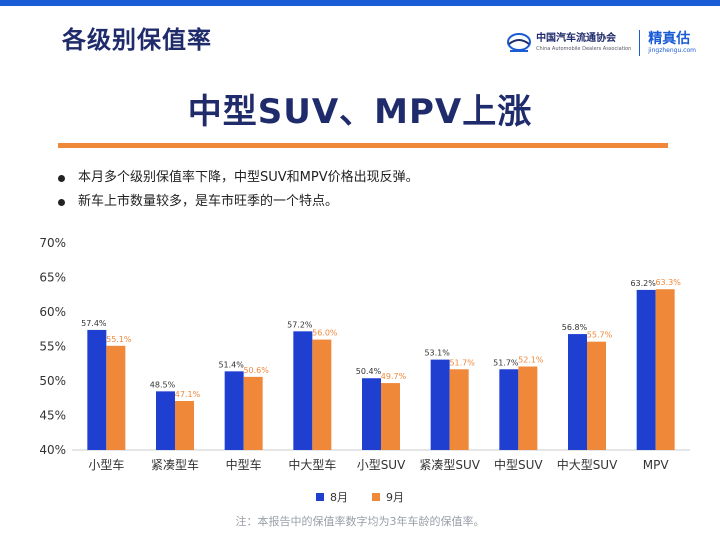 This screenshot has width=720, height=540. I want to click on x-tick-label: 小型SUV, so click(381, 465).